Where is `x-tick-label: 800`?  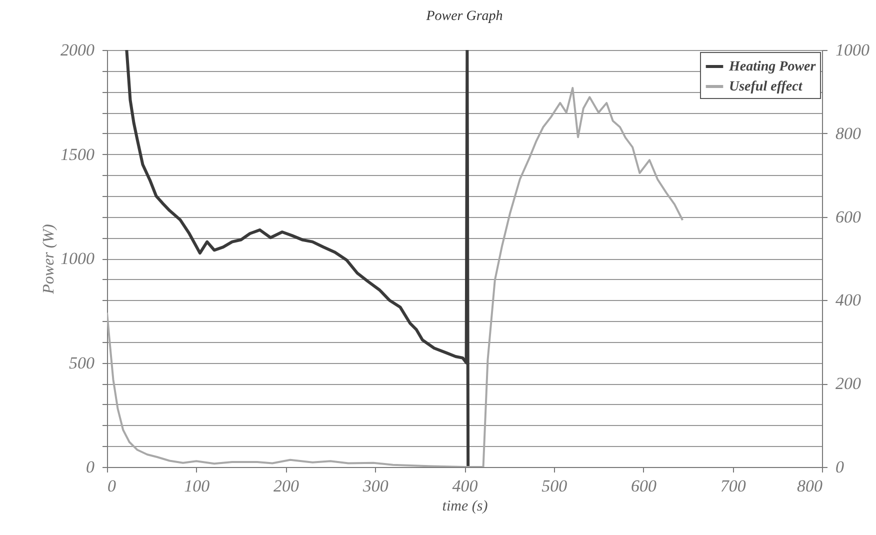 x-tick-label: 800 is located at coordinates (810, 486).